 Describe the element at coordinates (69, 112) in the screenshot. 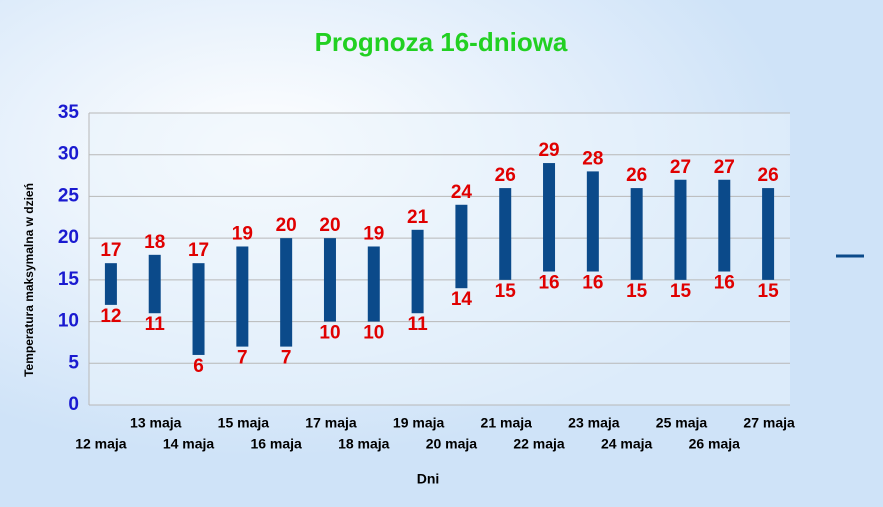

I see `y-tick-label: 35` at that location.